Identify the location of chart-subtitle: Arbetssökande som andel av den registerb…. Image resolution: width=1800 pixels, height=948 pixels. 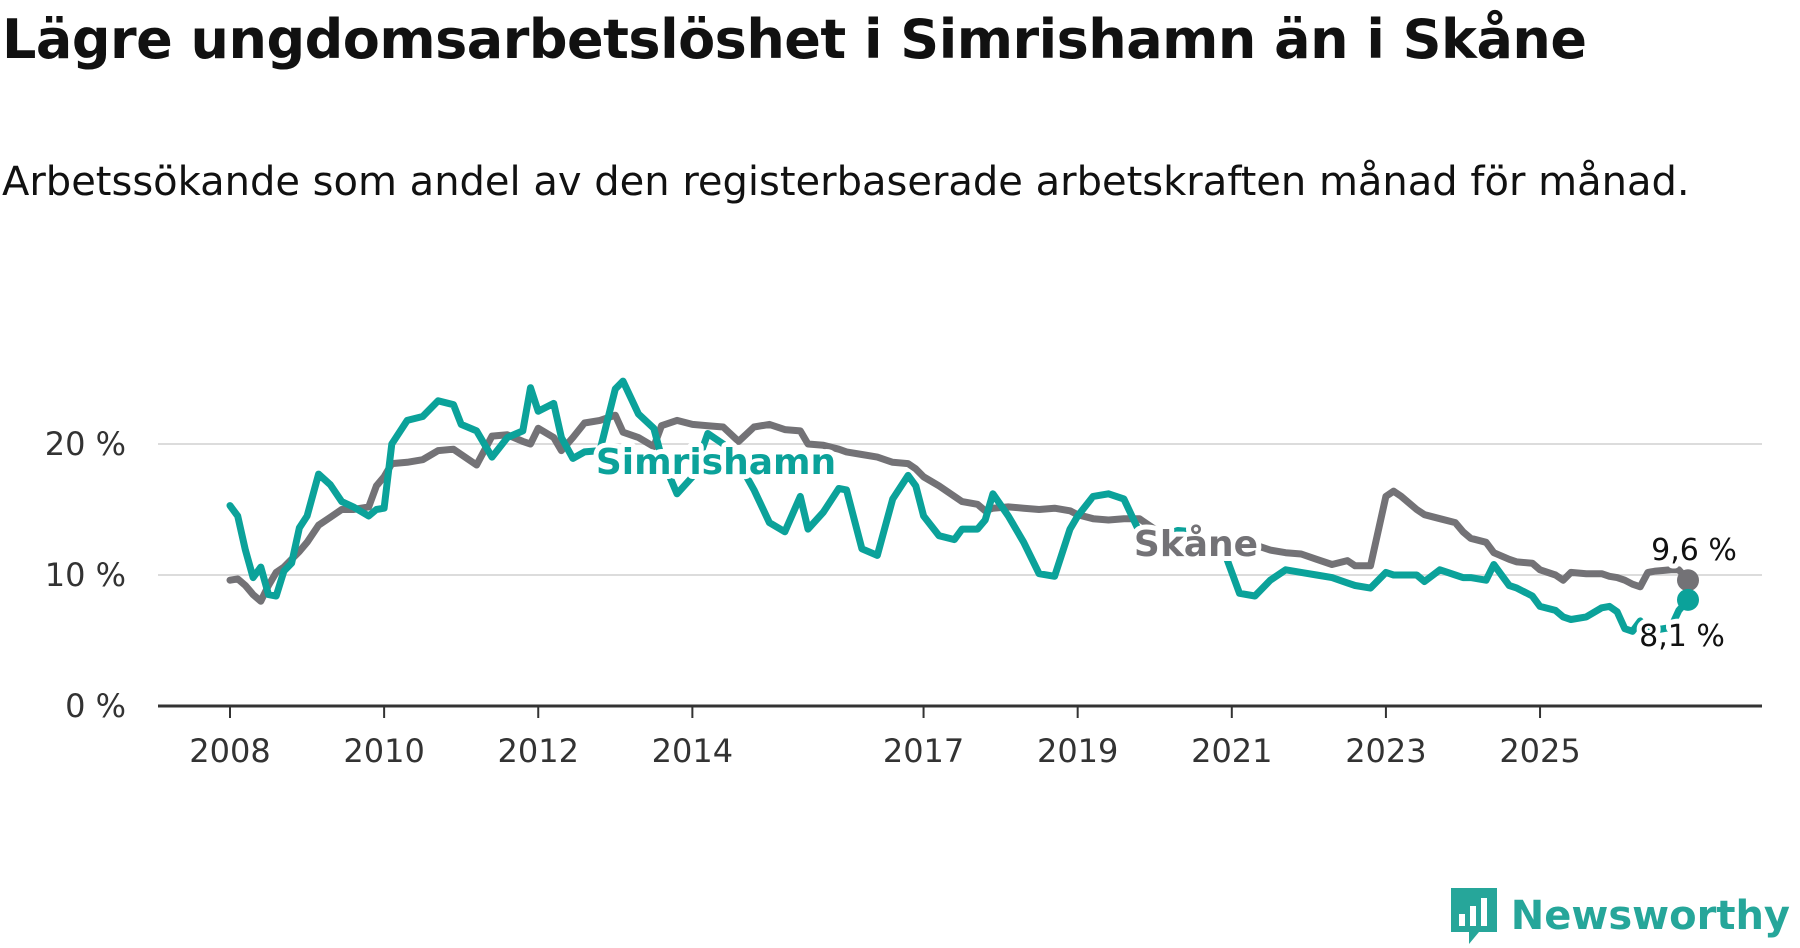
(846, 182).